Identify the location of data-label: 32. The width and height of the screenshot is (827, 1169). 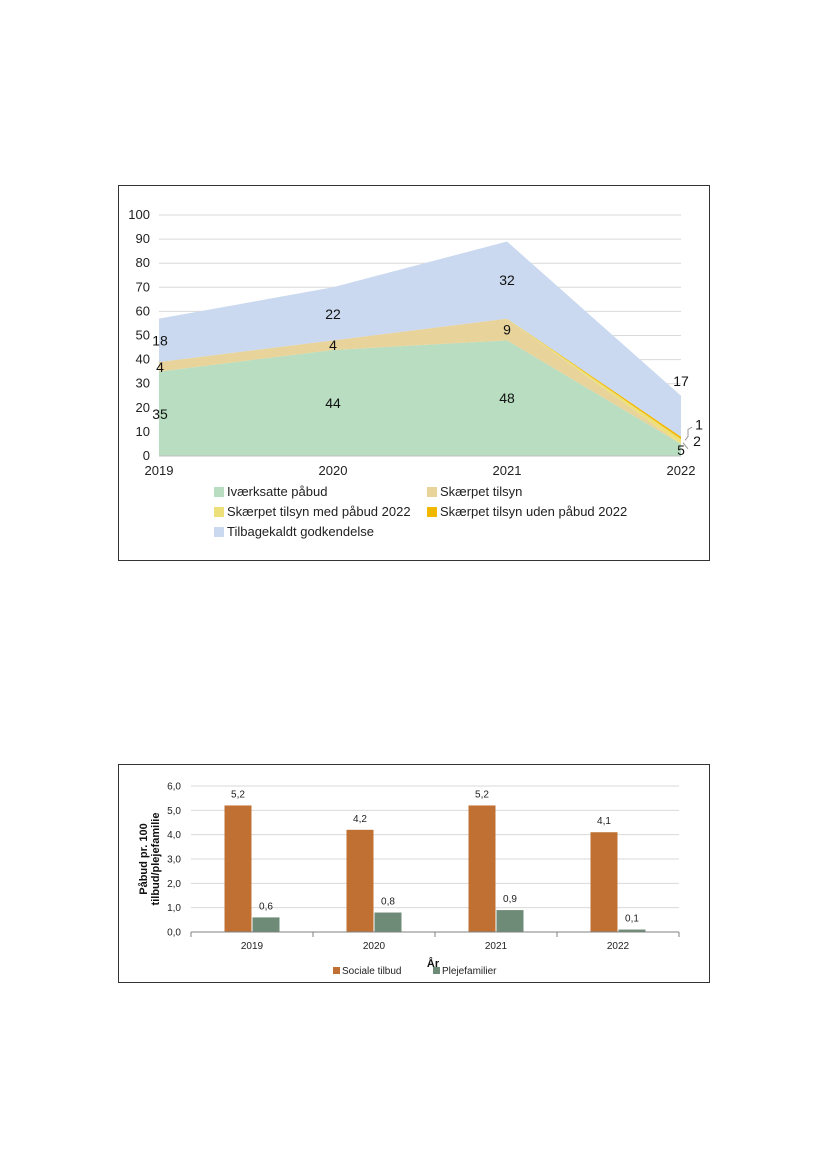
(507, 280).